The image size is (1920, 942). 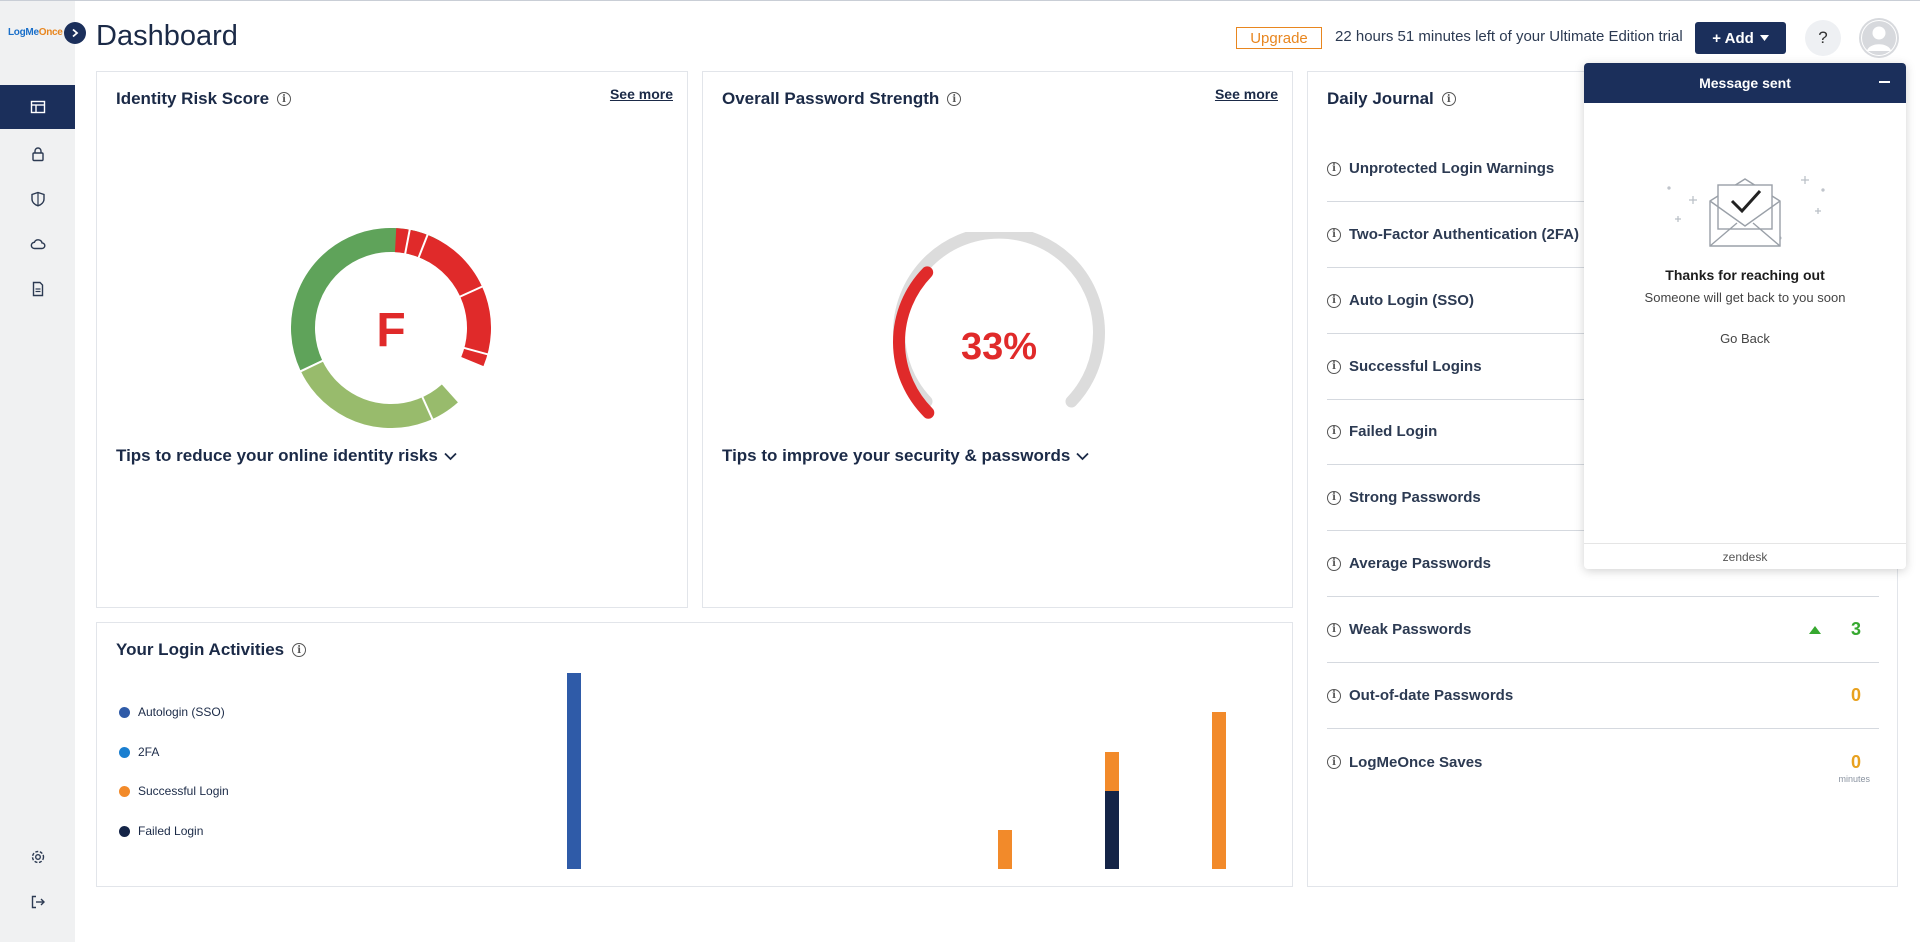 What do you see at coordinates (1603, 630) in the screenshot?
I see `journal-row-weak-passwords: i Weak Passwords 3` at bounding box center [1603, 630].